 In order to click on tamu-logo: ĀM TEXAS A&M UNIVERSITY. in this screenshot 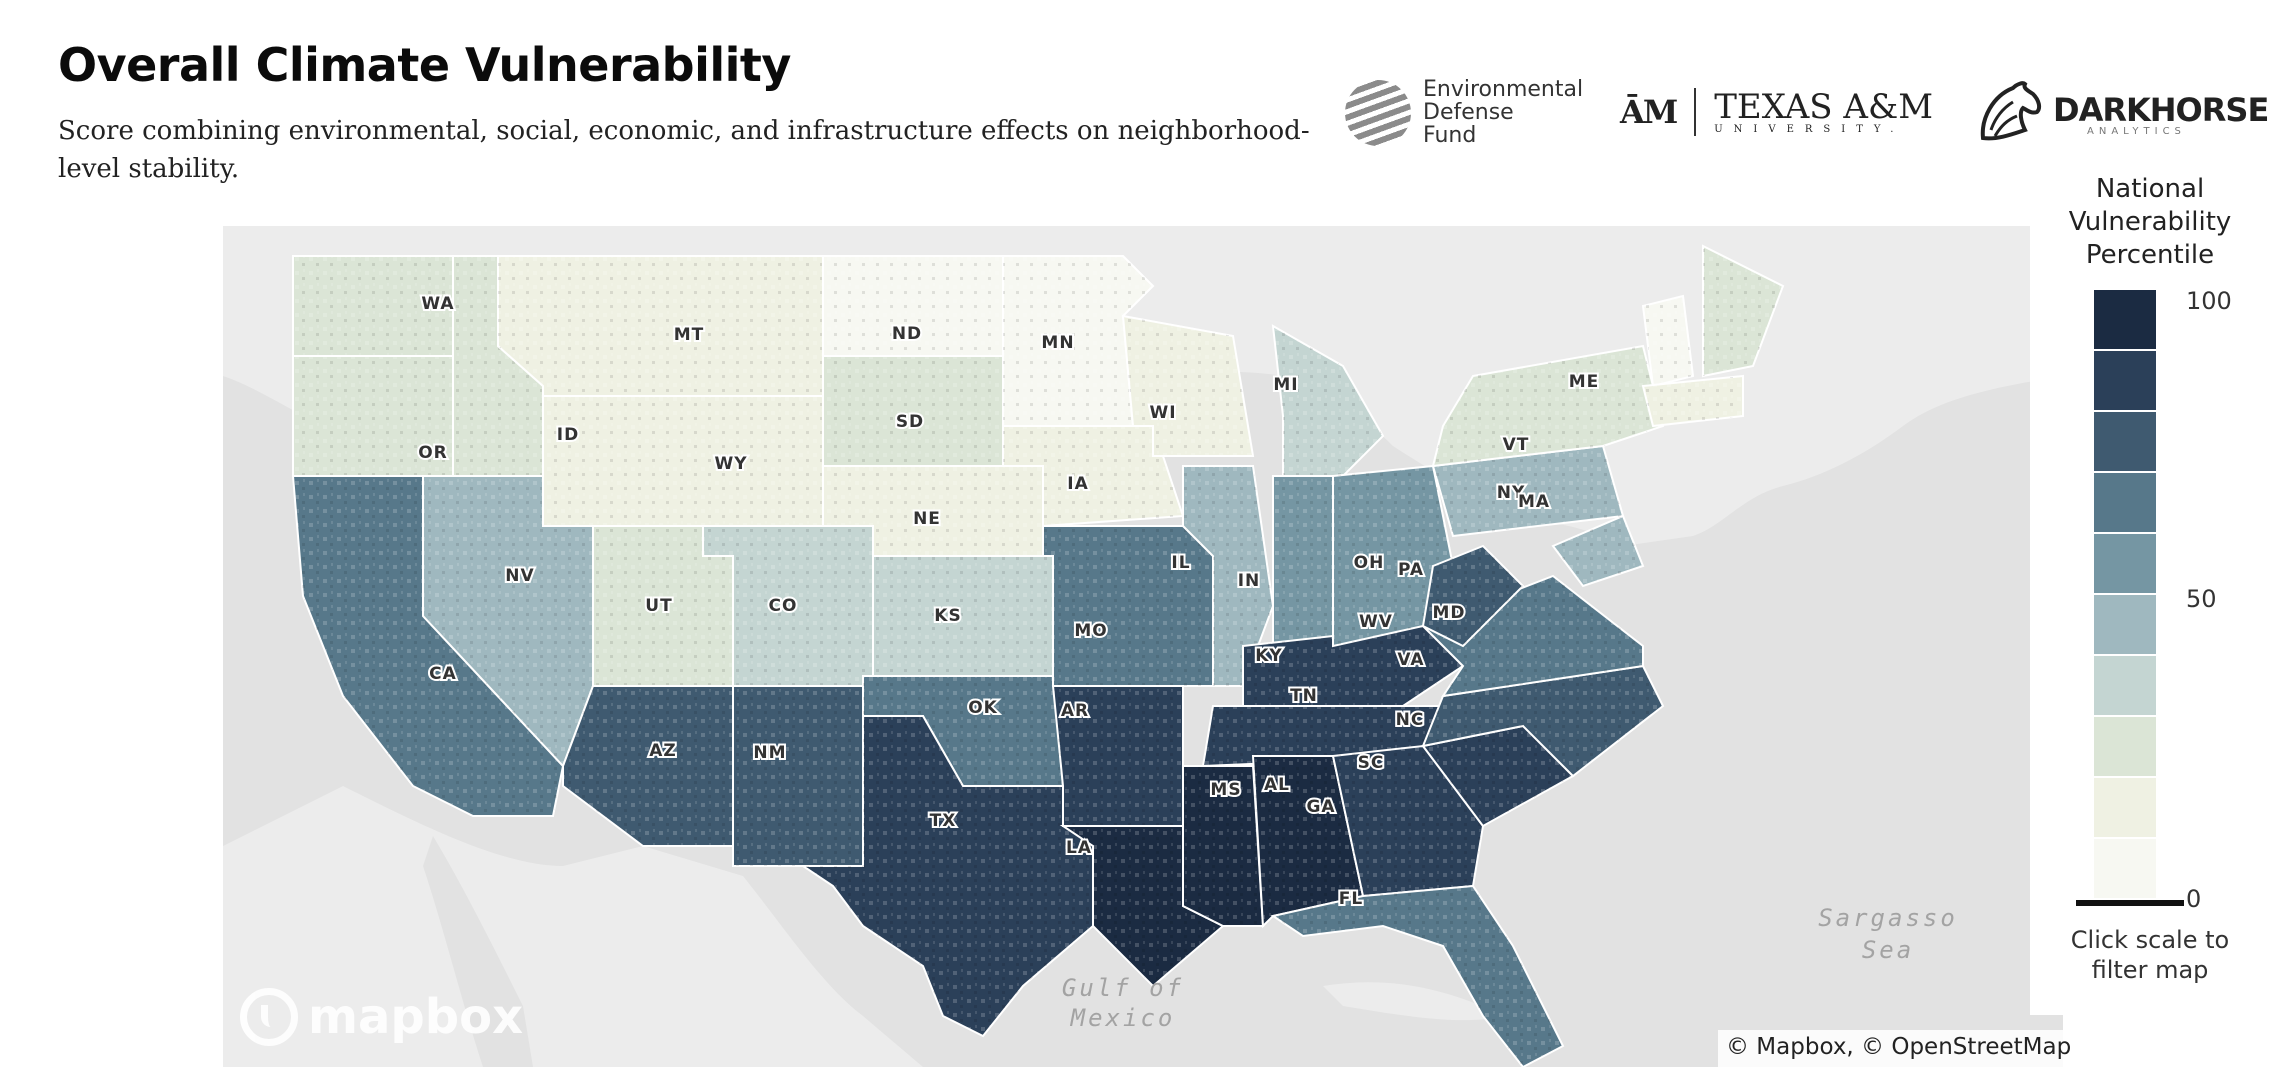, I will do `click(1776, 112)`.